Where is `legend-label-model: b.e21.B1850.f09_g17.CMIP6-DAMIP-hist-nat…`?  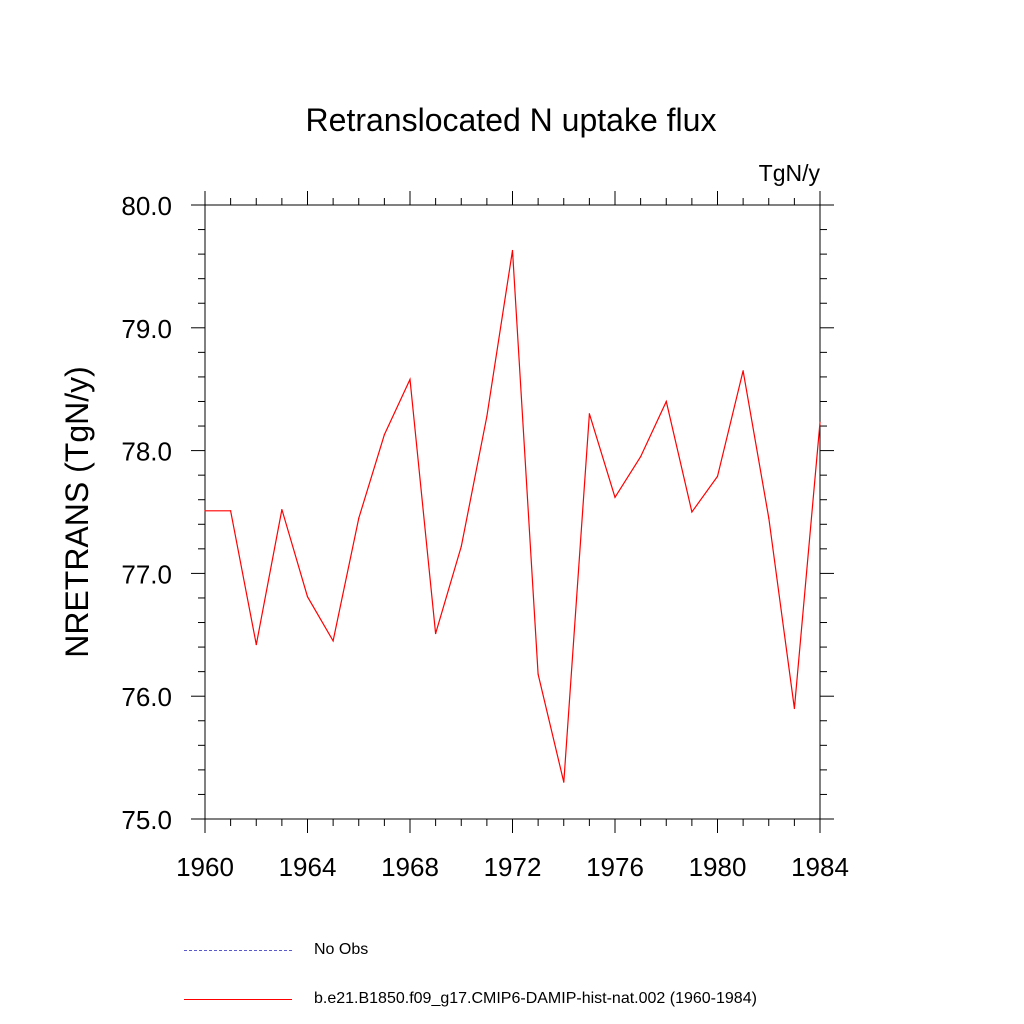
legend-label-model: b.e21.B1850.f09_g17.CMIP6-DAMIP-hist-nat… is located at coordinates (535, 998).